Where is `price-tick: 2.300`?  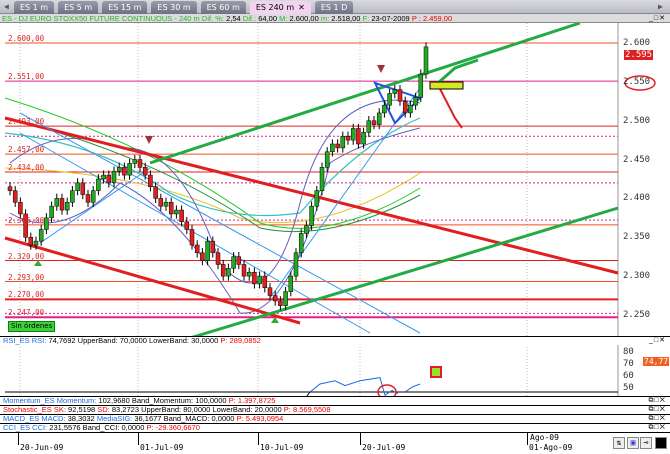 price-tick: 2.300 is located at coordinates (637, 276).